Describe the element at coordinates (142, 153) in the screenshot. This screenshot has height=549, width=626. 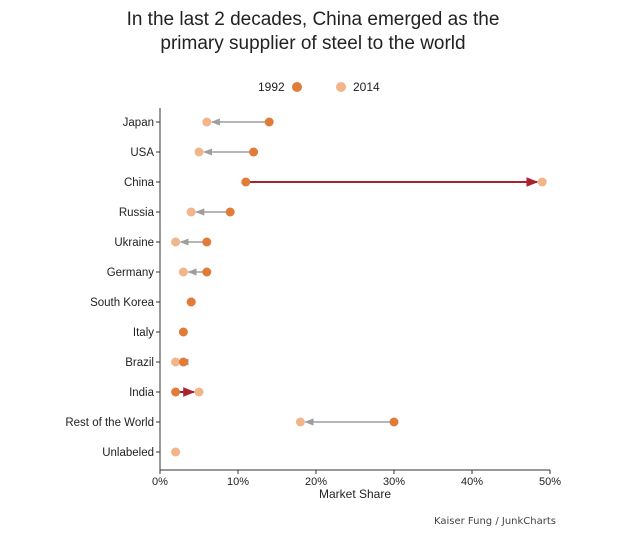
I see `category-label: USA` at that location.